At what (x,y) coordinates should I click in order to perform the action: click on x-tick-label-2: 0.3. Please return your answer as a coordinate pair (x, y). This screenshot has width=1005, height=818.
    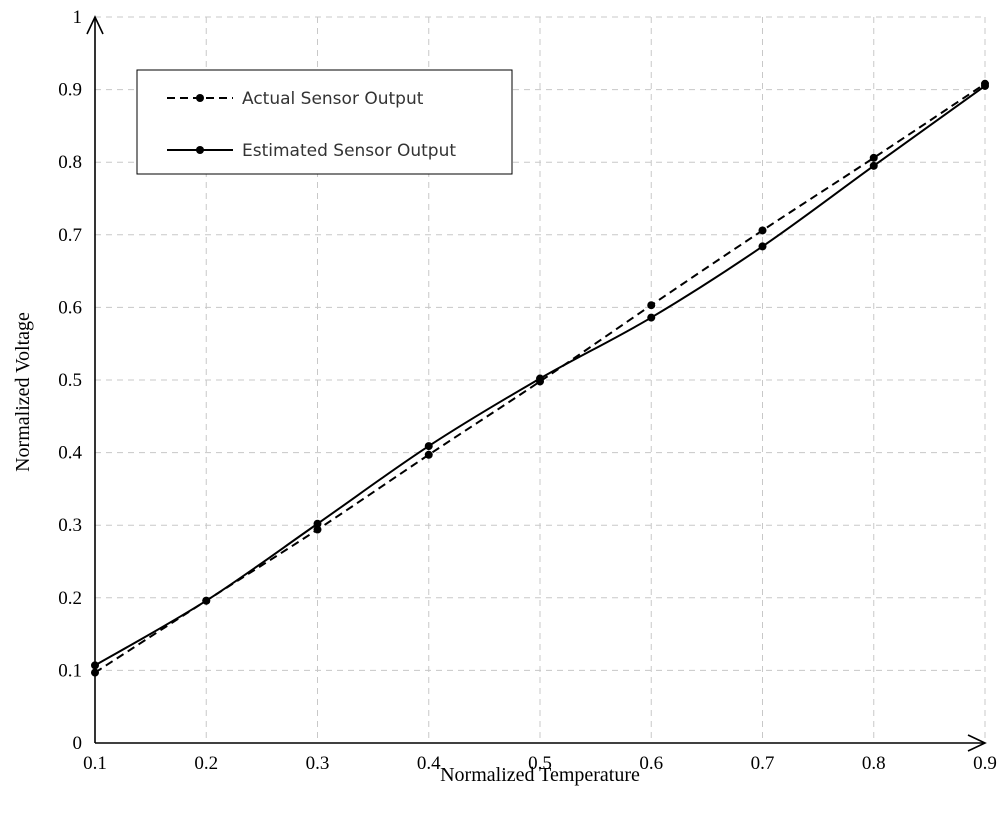
    Looking at the image, I should click on (318, 763).